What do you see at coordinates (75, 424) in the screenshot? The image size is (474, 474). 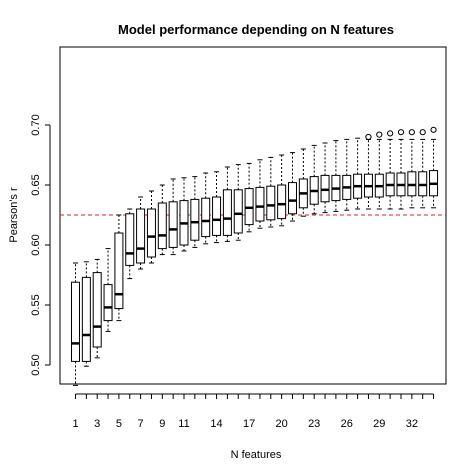 I see `x-tick-label: 1` at bounding box center [75, 424].